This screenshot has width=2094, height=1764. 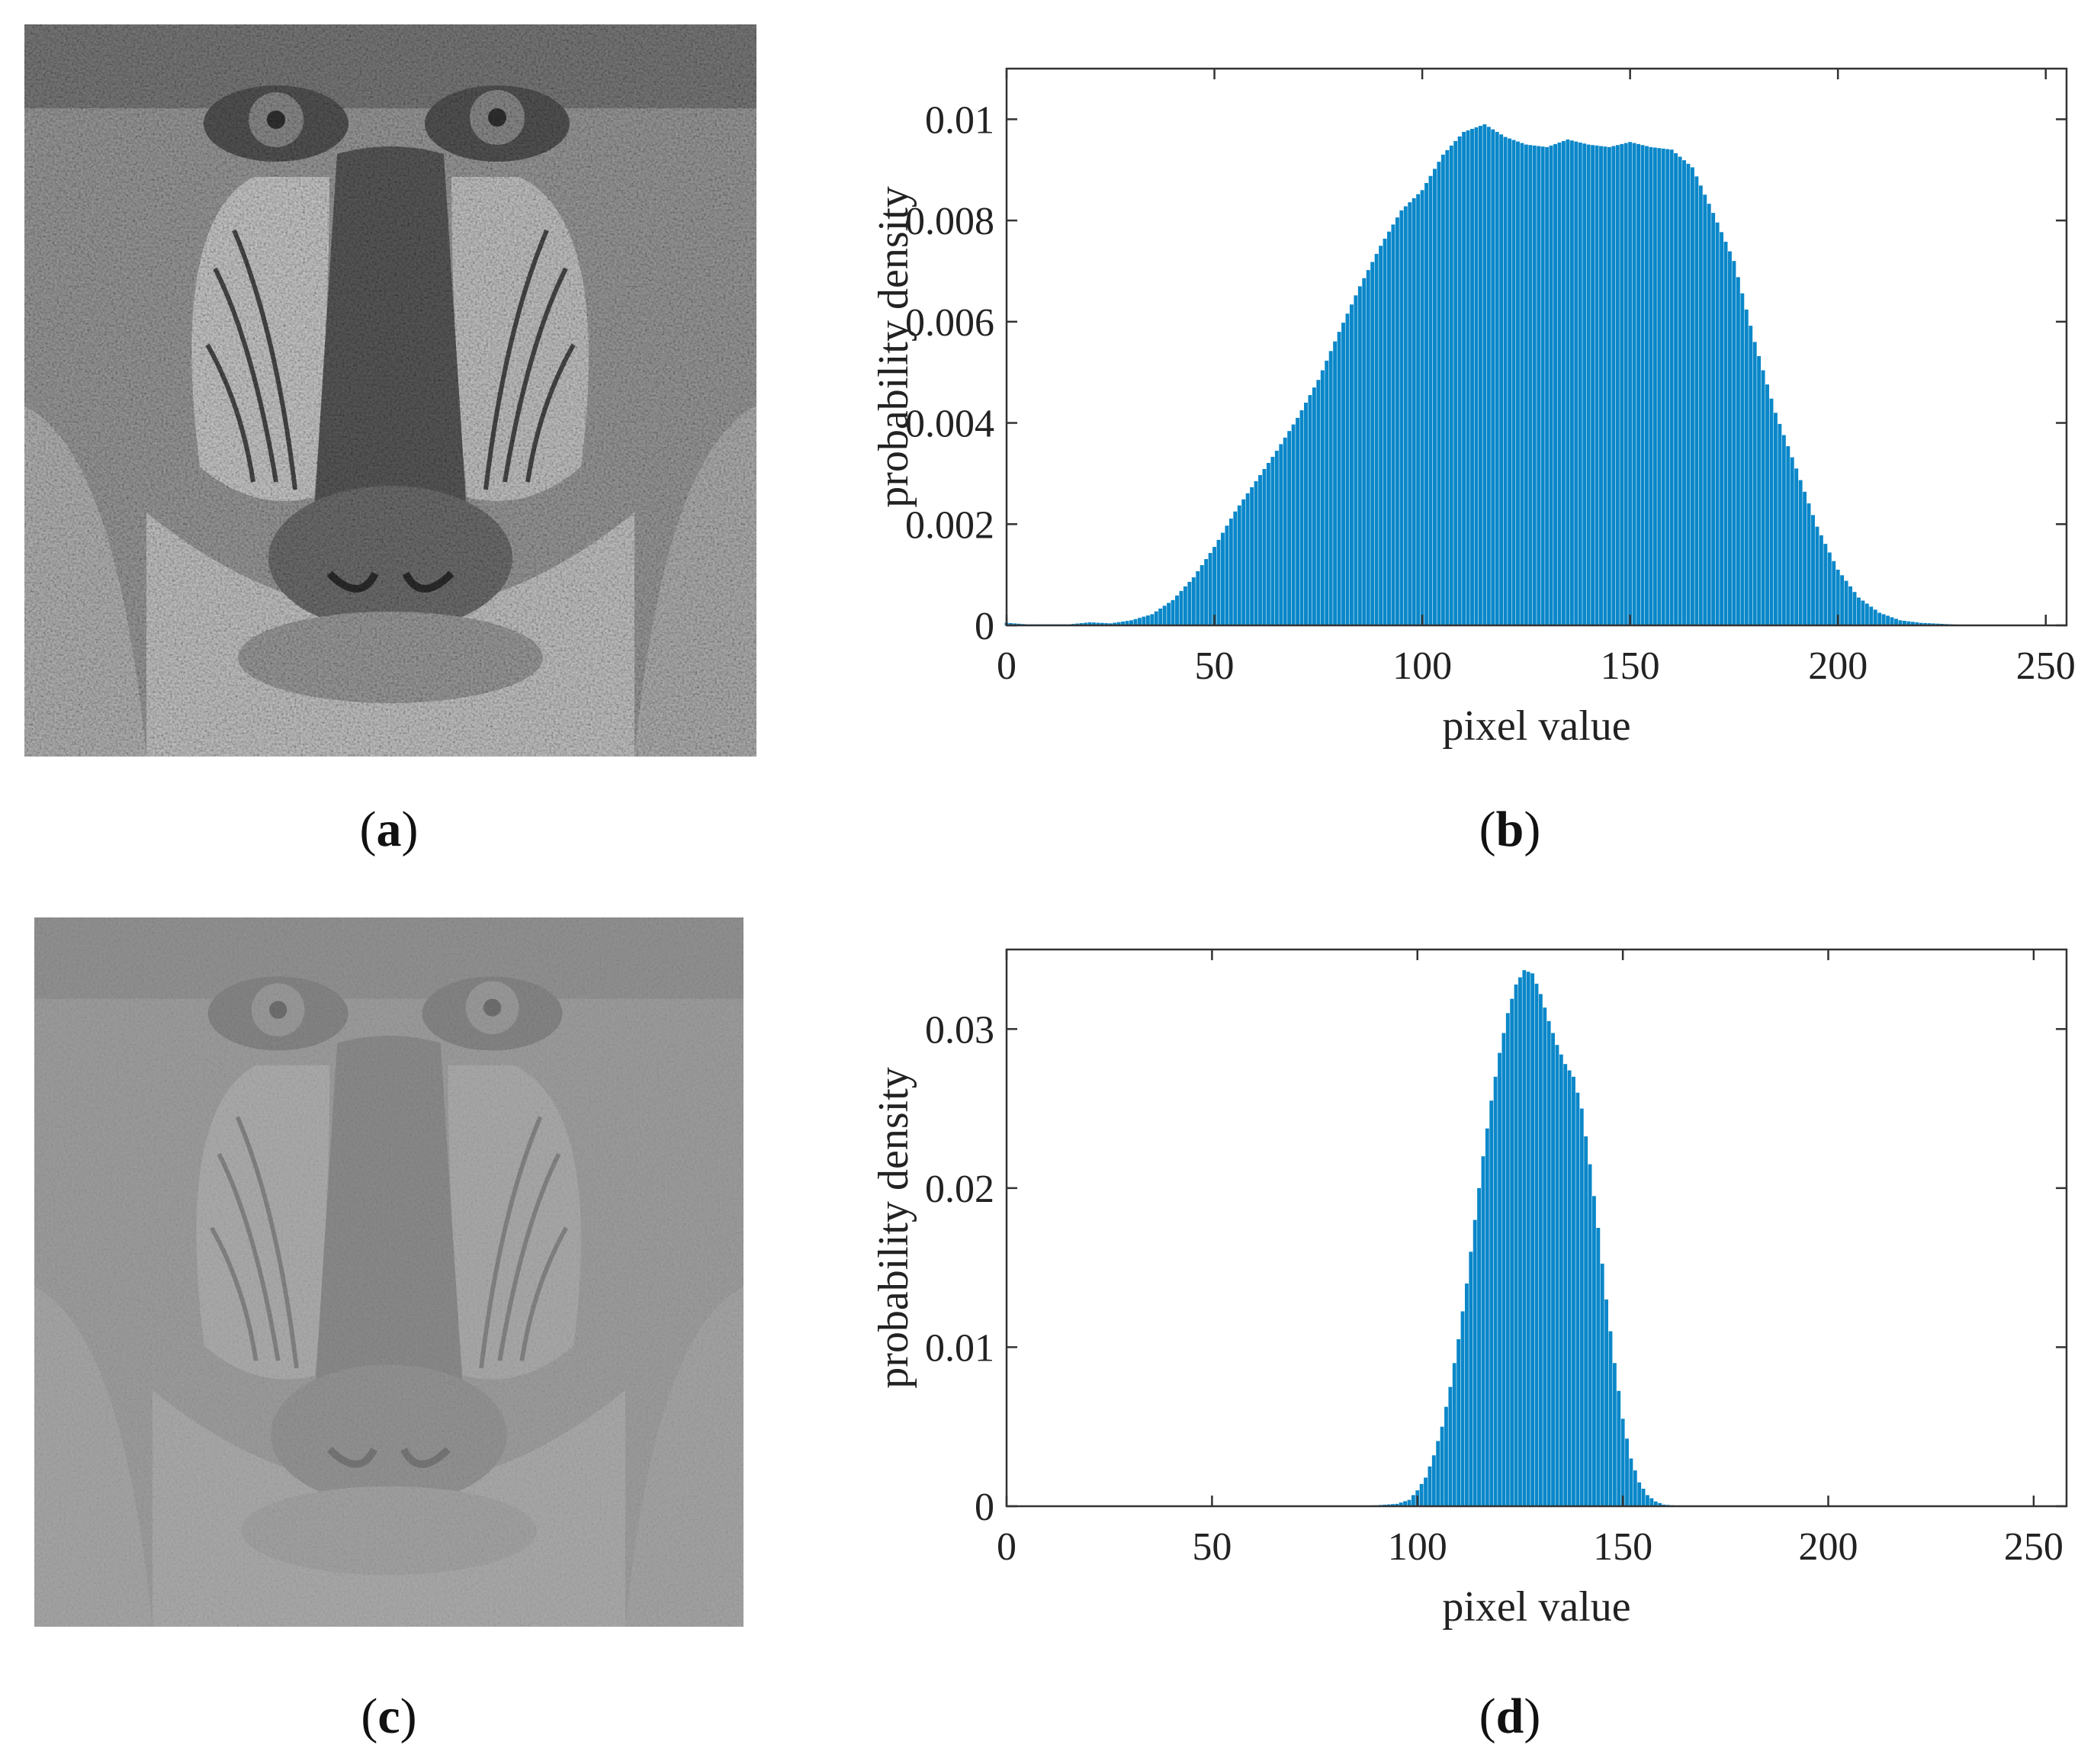 I want to click on panel-caption-d: (d), so click(x=1510, y=1716).